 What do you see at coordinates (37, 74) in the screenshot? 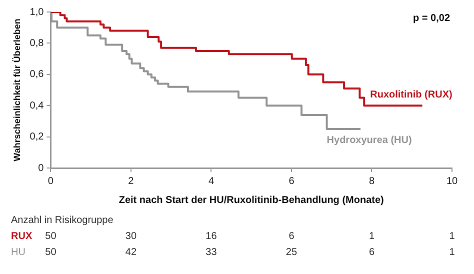
I see `y-tick-label: 0,6` at bounding box center [37, 74].